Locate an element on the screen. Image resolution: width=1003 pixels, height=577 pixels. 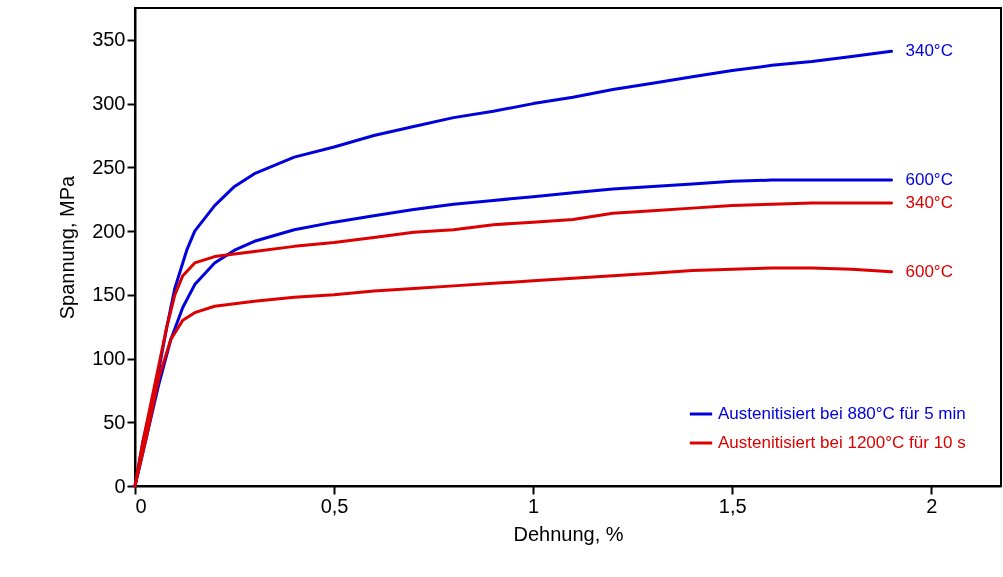
x-tick-label: 2 is located at coordinates (932, 505).